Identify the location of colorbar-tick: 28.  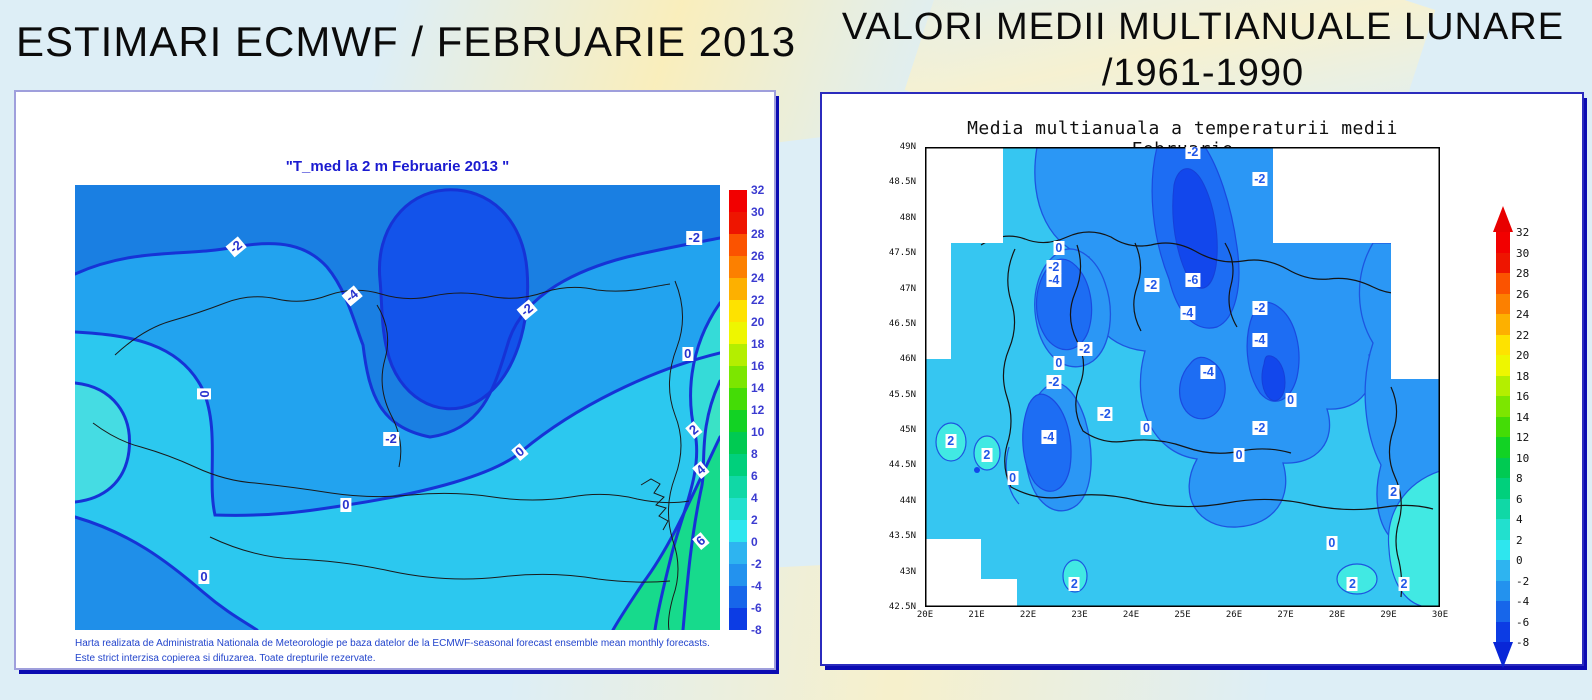
(1523, 273).